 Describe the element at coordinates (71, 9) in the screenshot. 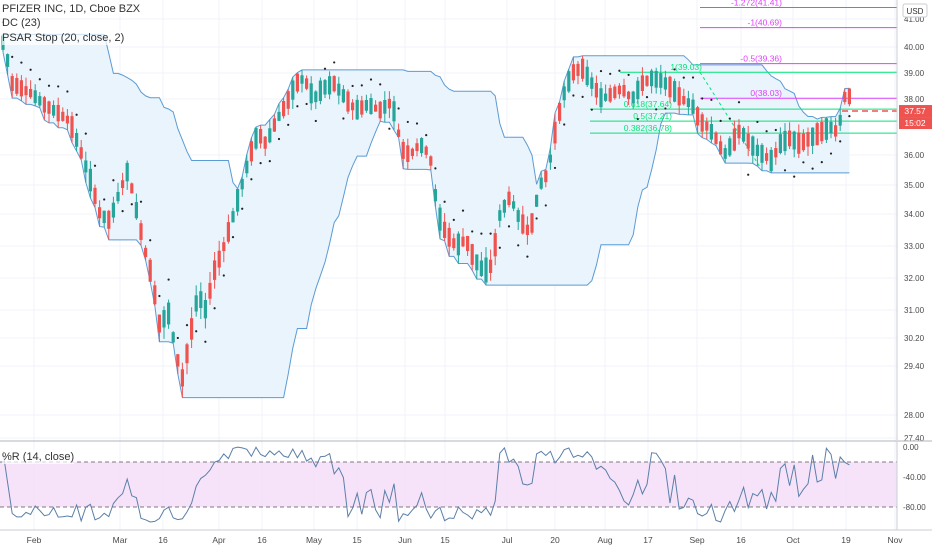

I see `symbol-title: PFIZER INC, 1D, Cboe BZX` at that location.